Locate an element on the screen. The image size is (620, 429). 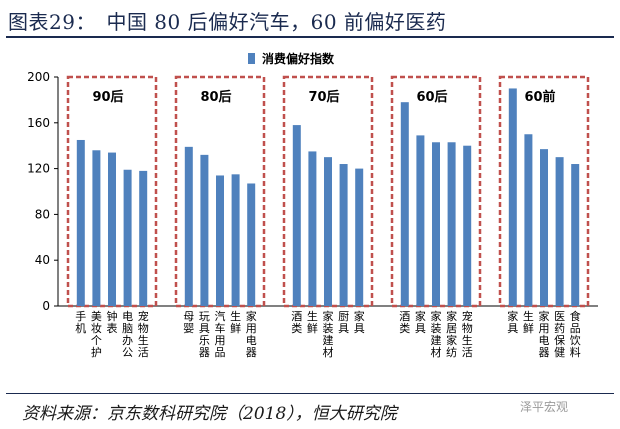
x-tick-label: 医药保健 is located at coordinates (559, 334).